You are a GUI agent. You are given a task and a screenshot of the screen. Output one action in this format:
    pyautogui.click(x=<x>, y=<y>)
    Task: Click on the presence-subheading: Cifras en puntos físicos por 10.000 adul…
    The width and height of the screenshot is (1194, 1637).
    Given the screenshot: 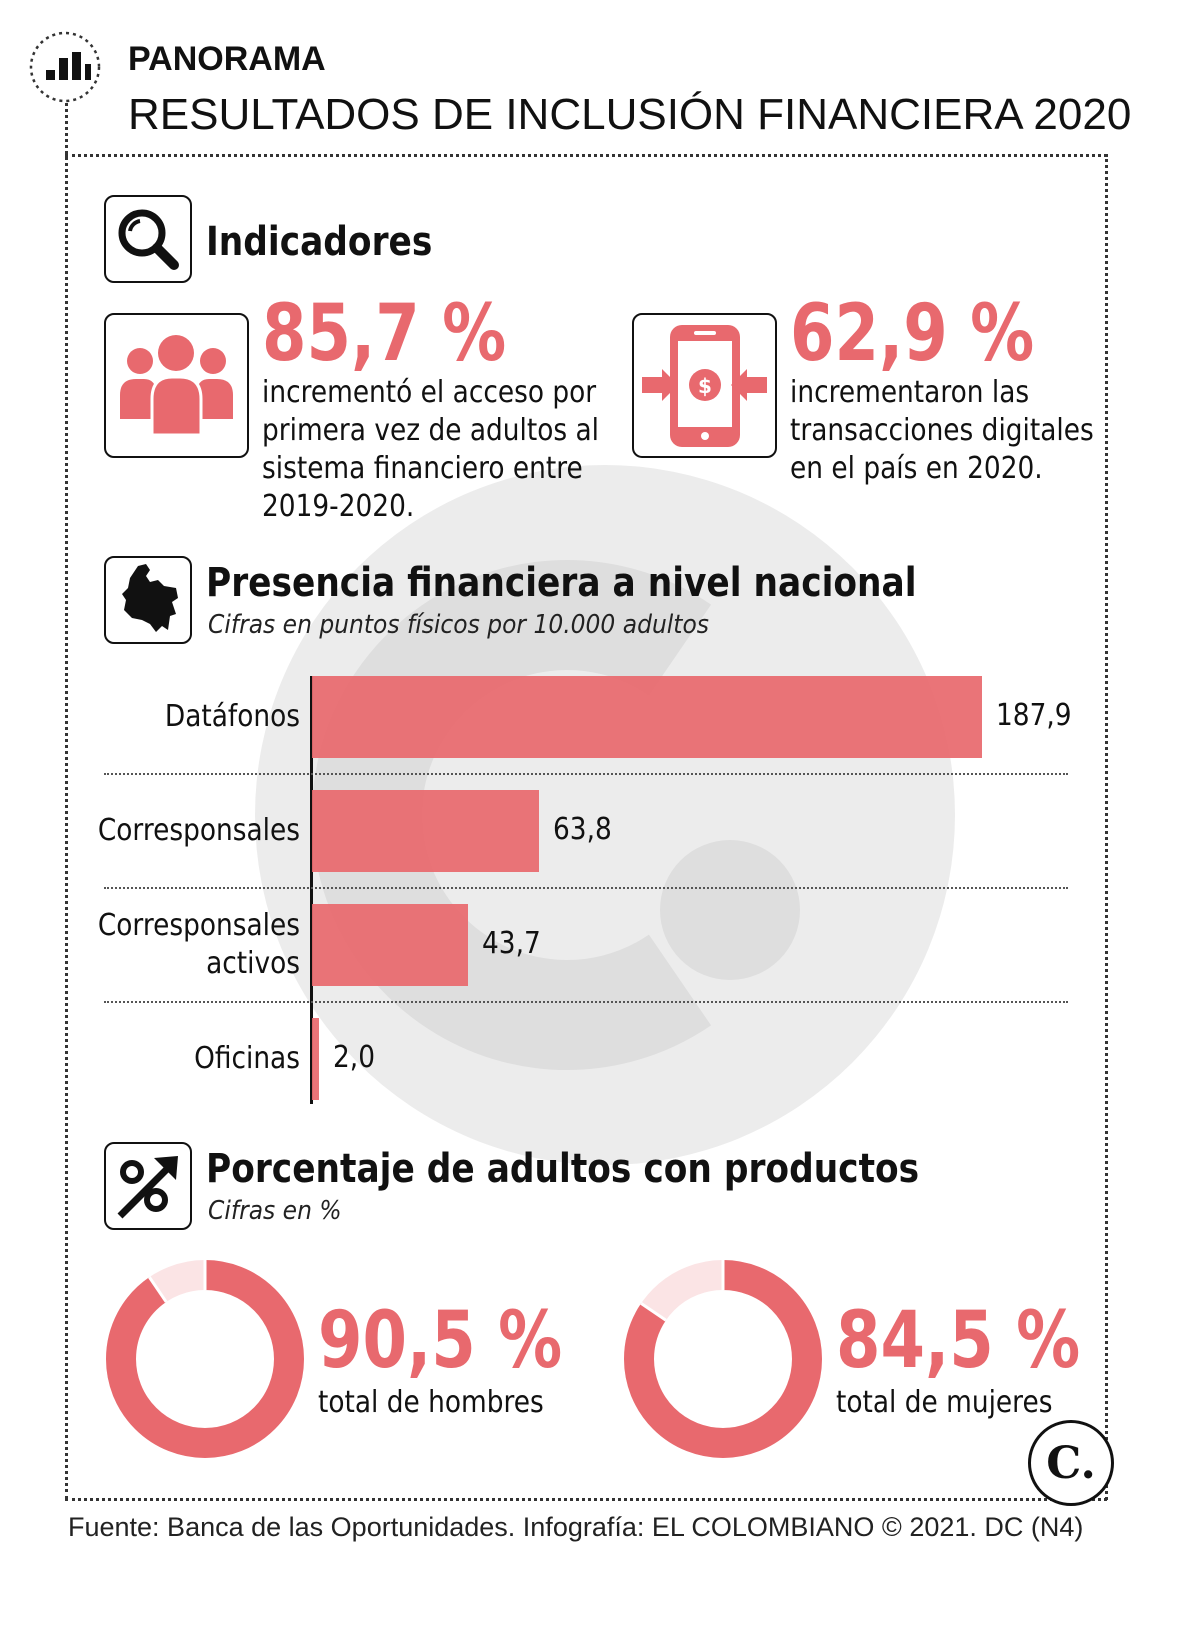 What is the action you would take?
    pyautogui.click(x=458, y=625)
    